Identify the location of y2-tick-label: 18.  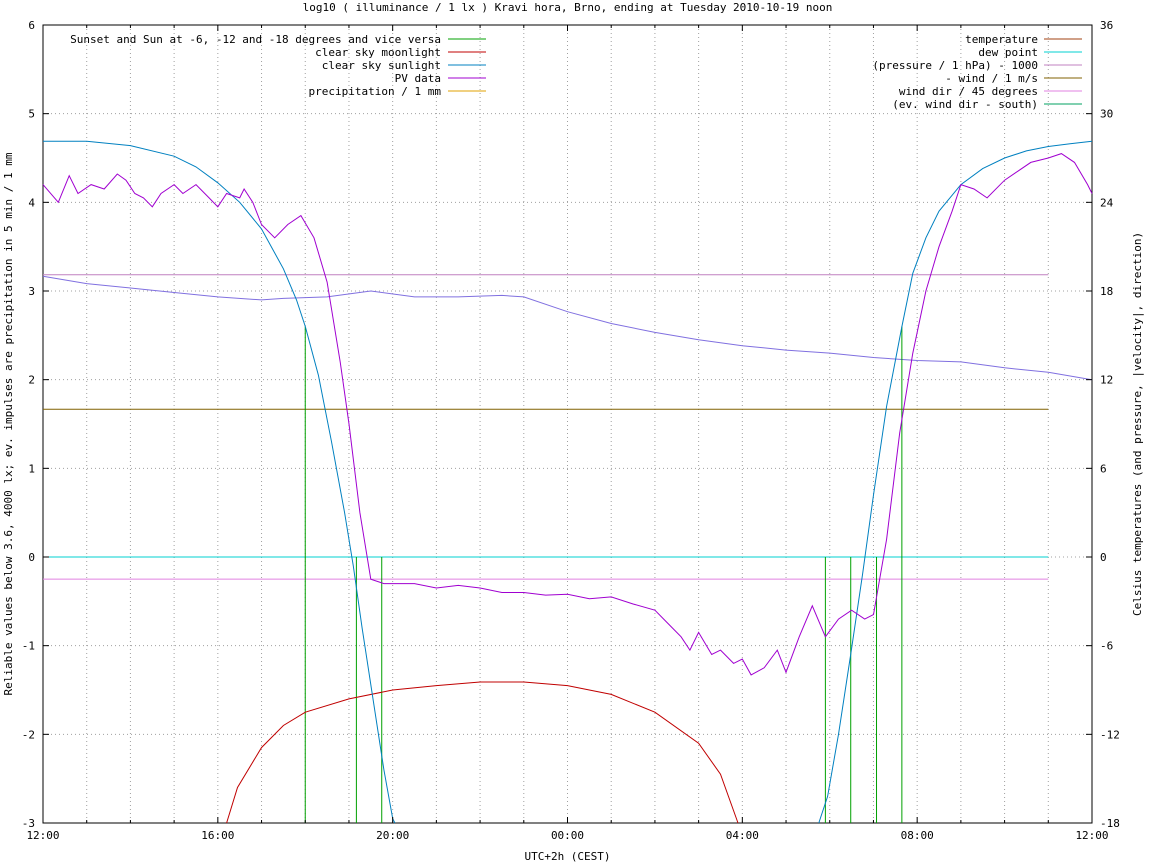
(1106, 291).